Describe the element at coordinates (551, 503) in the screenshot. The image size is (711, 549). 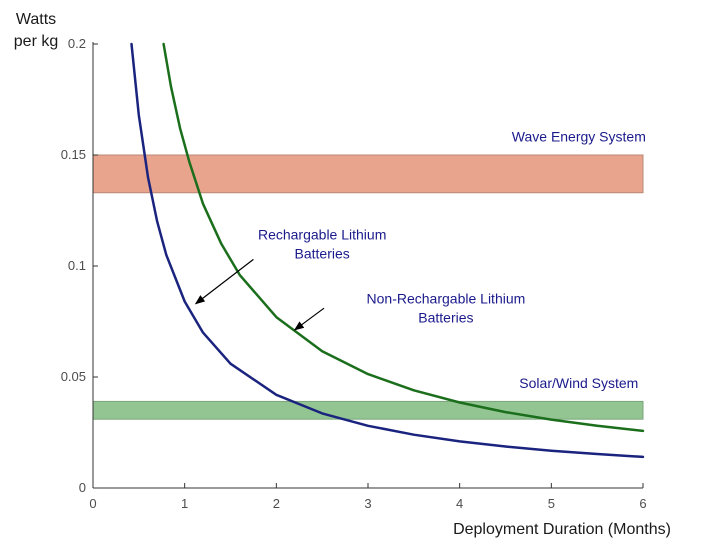
I see `x-tick-label: 5` at that location.